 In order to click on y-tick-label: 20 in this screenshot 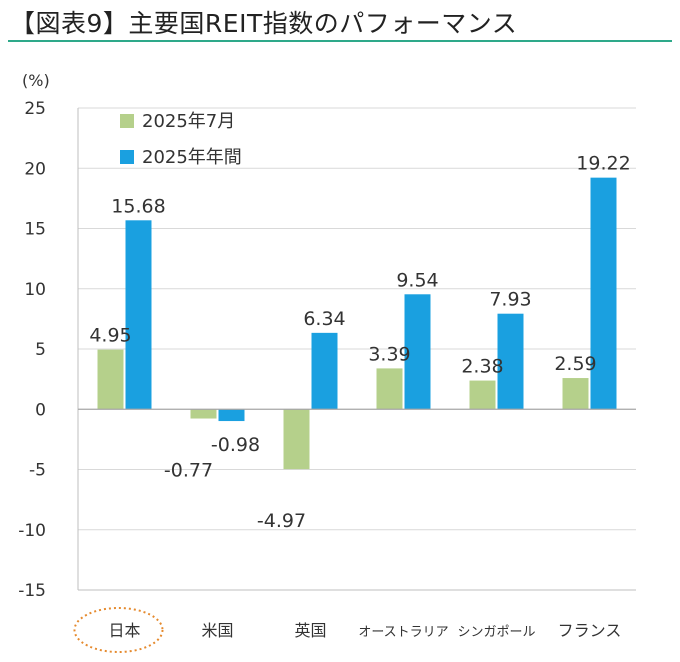, I will do `click(35, 169)`.